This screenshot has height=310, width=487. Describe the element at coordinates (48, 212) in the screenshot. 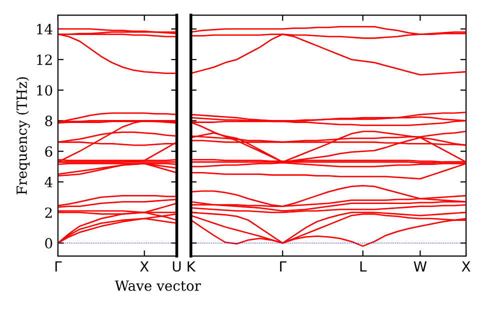

I see `y-tick-label: 2` at that location.